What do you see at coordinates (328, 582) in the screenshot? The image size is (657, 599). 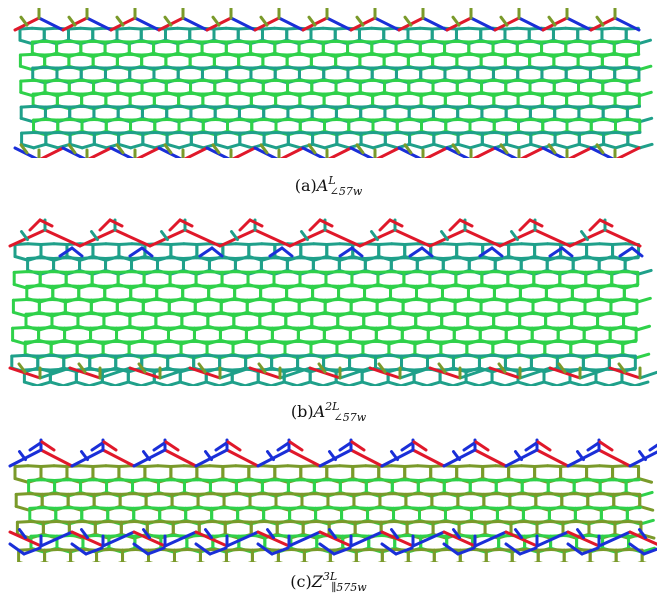 I see `caption-c: (c)Z3L∥575w` at bounding box center [328, 582].